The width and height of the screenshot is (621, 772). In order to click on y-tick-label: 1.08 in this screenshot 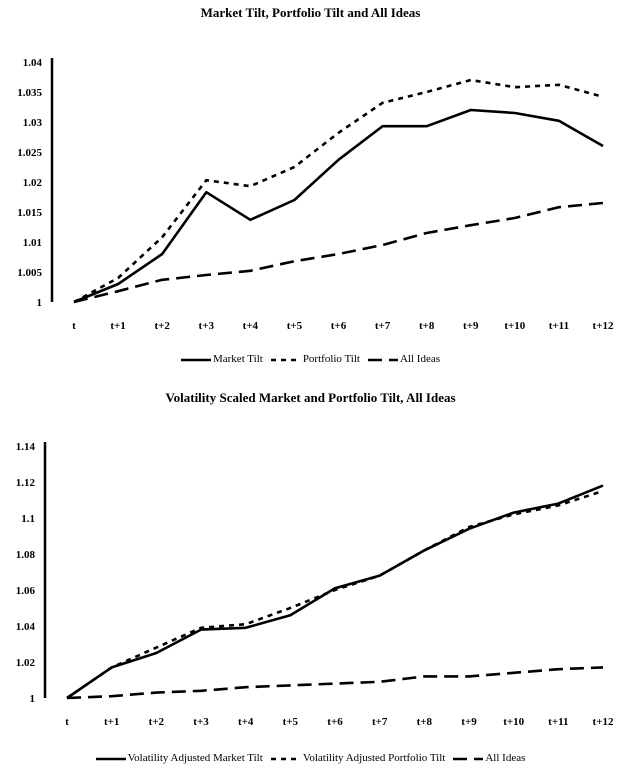, I will do `click(26, 555)`.